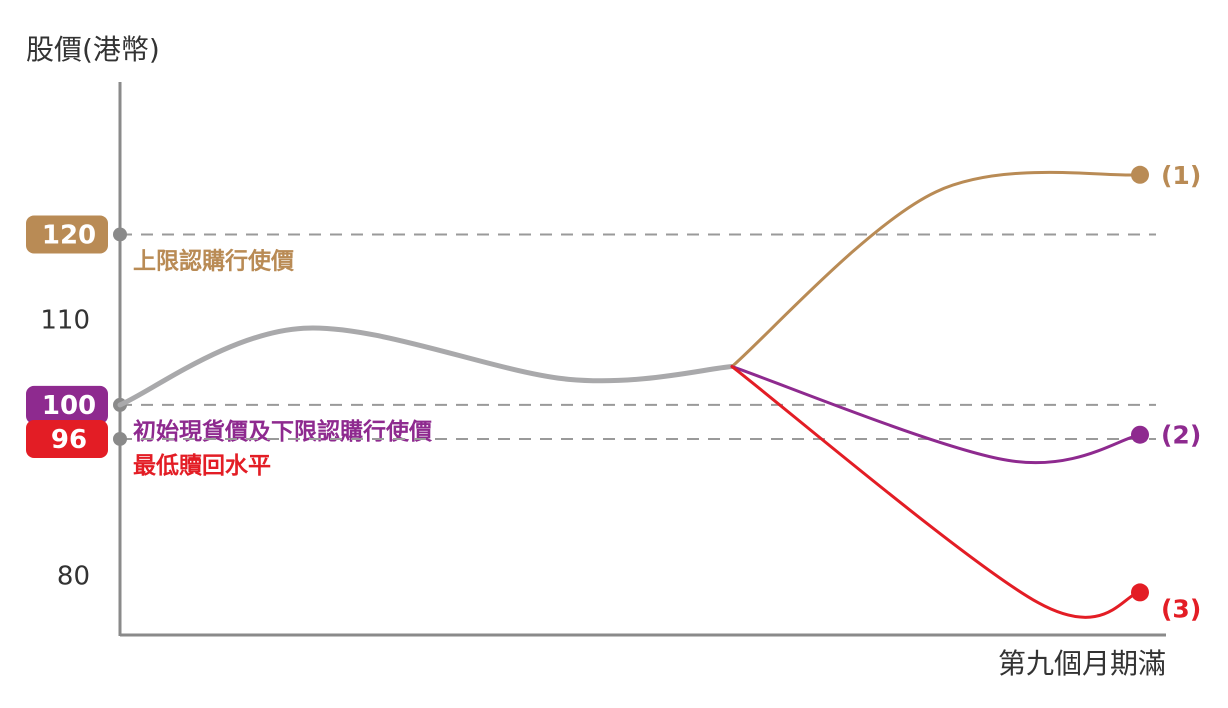 This screenshot has width=1228, height=708. Describe the element at coordinates (65, 321) in the screenshot. I see `y-tick-label: 110` at that location.